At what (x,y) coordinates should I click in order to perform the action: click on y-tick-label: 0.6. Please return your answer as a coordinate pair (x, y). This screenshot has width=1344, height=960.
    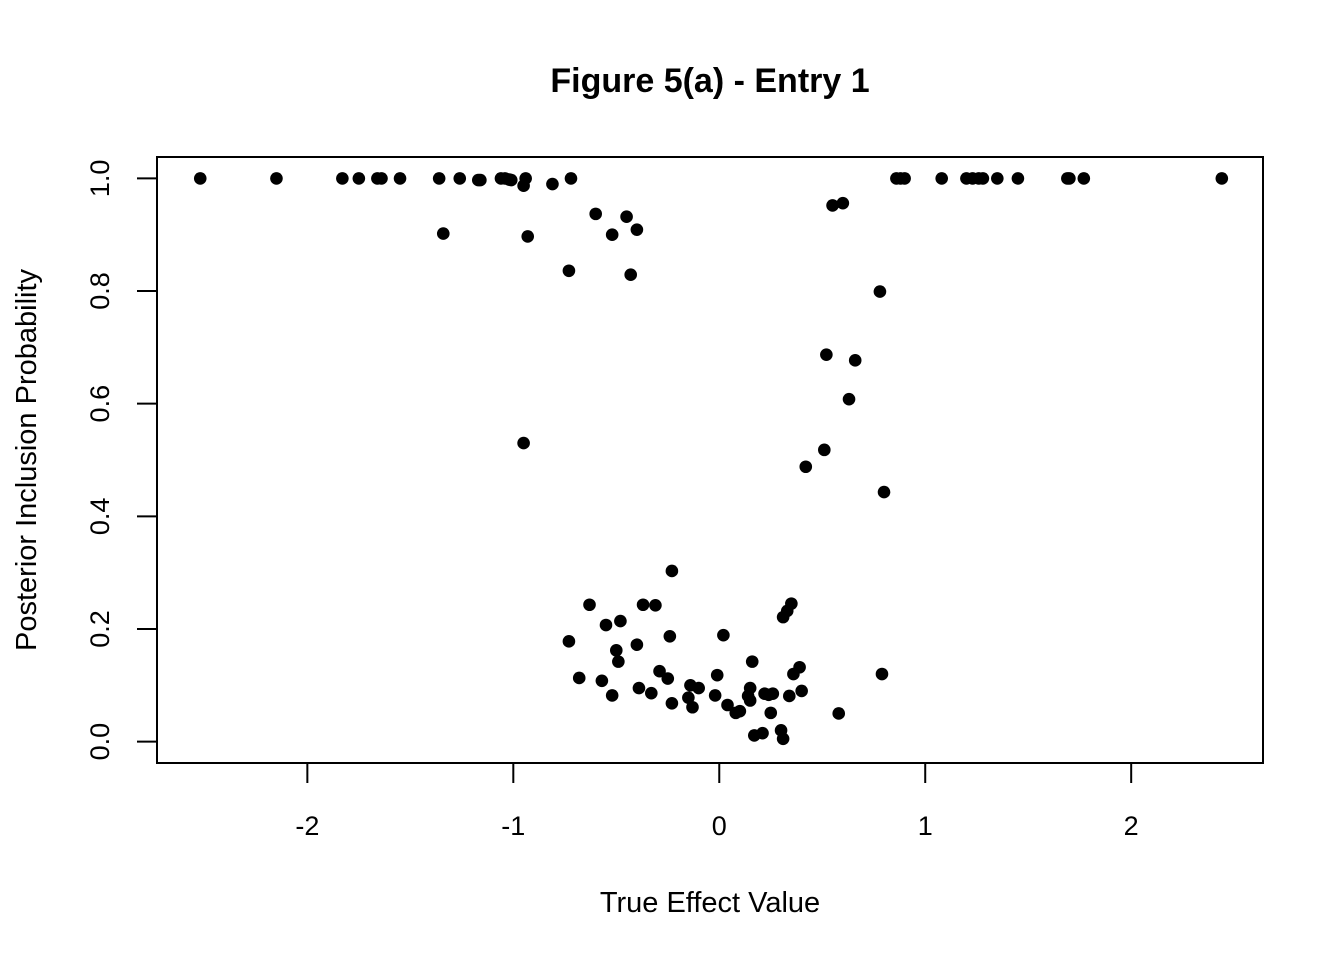
    Looking at the image, I should click on (100, 404).